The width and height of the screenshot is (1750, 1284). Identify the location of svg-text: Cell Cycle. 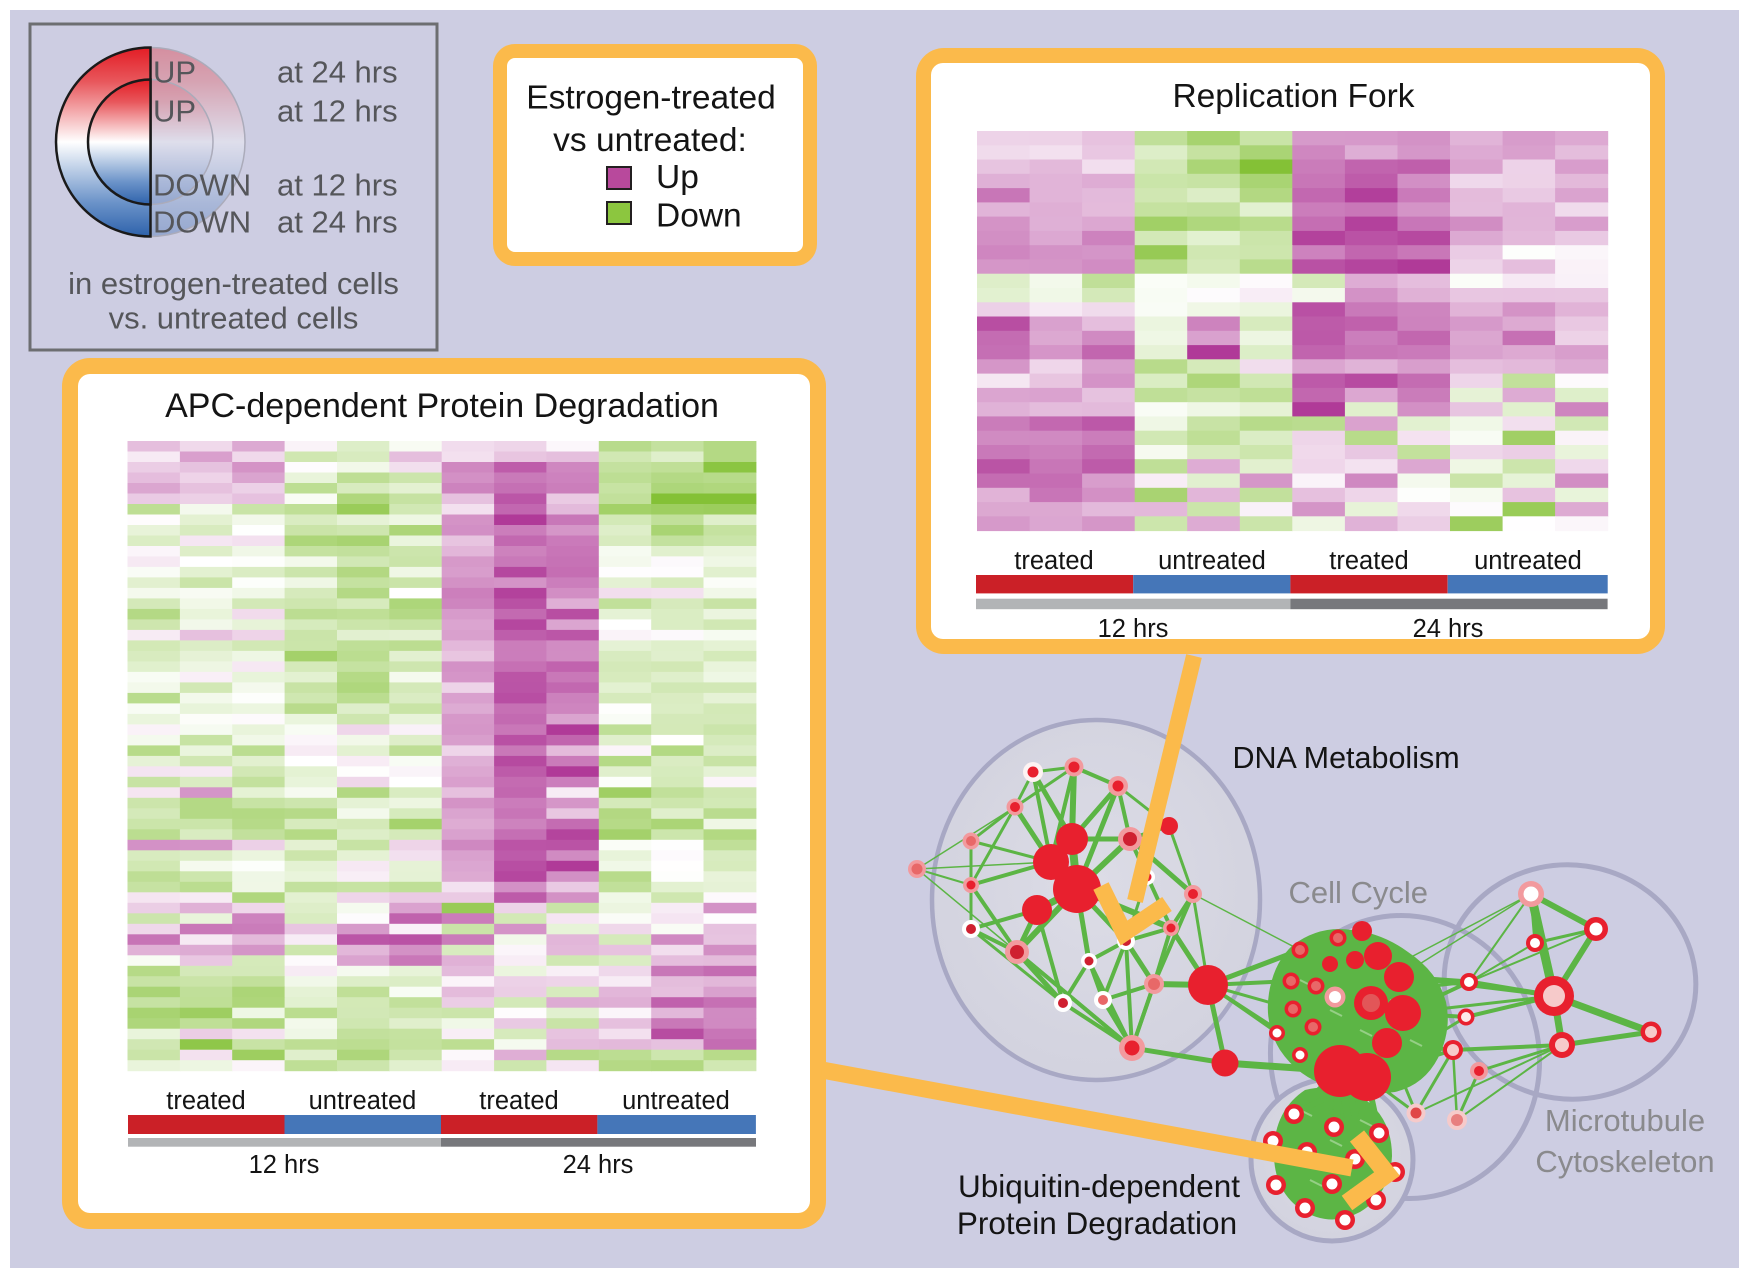
(1359, 892).